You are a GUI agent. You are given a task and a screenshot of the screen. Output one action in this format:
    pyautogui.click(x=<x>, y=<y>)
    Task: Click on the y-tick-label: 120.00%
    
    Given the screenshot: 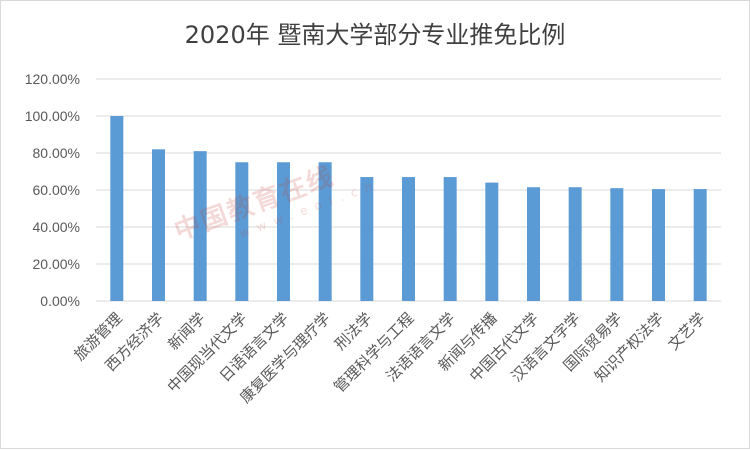 What is the action you would take?
    pyautogui.click(x=52, y=79)
    